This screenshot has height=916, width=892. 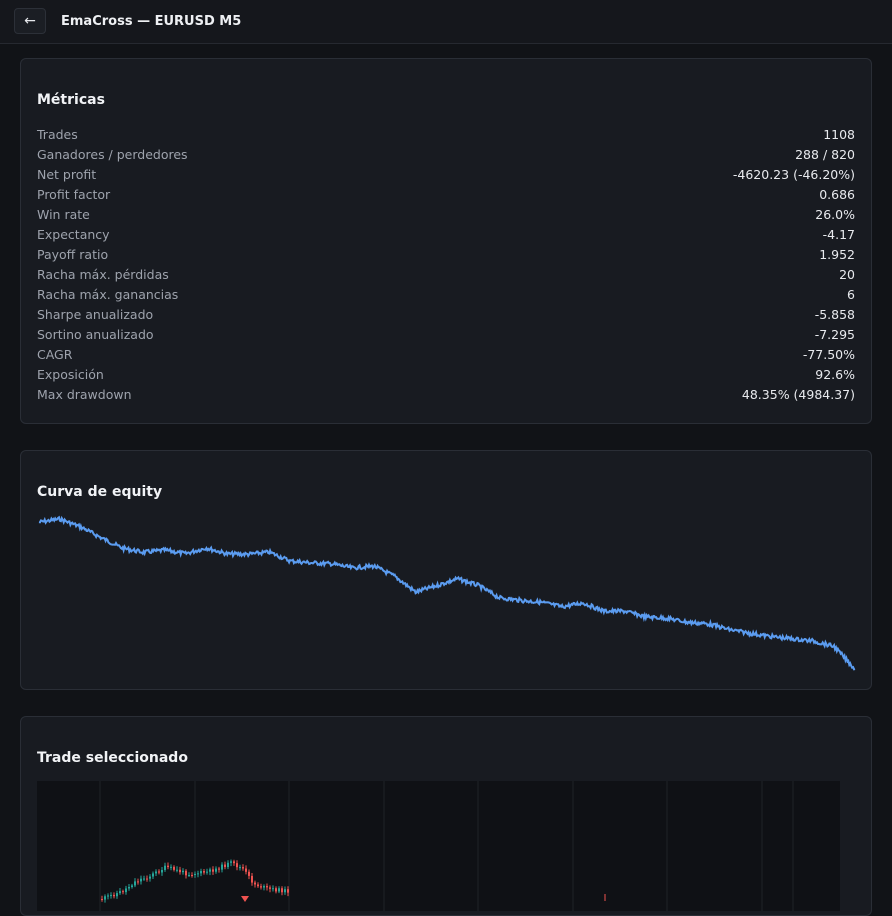 What do you see at coordinates (446, 374) in the screenshot?
I see `metric-row-exposure: Exposición 92.6%` at bounding box center [446, 374].